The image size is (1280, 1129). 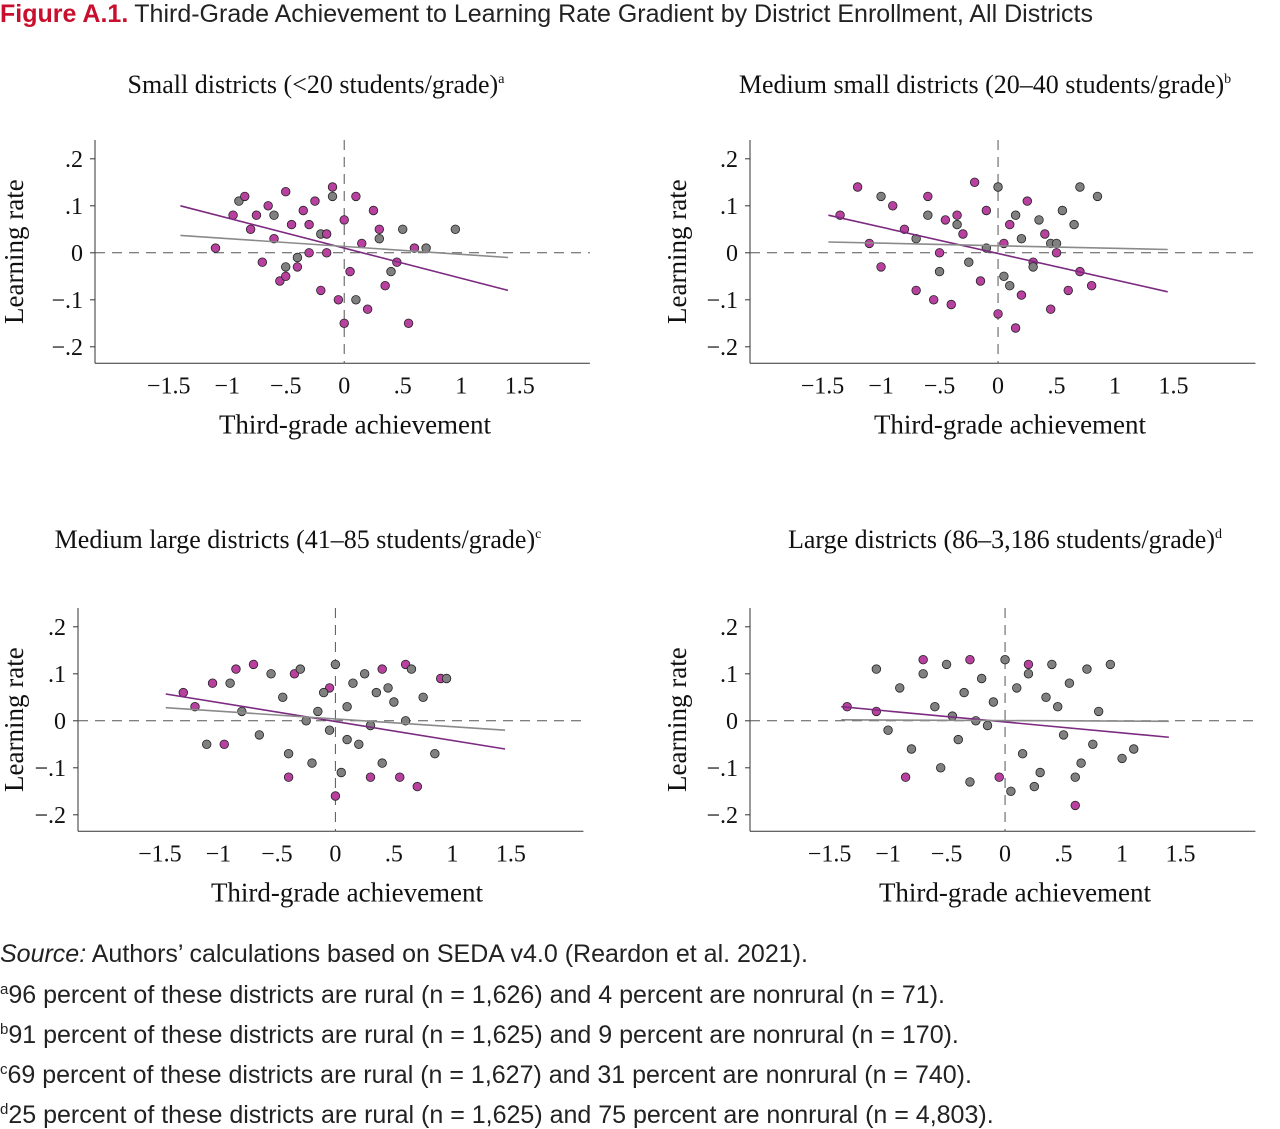 I want to click on y-tick-label: −.1, so click(x=67, y=301).